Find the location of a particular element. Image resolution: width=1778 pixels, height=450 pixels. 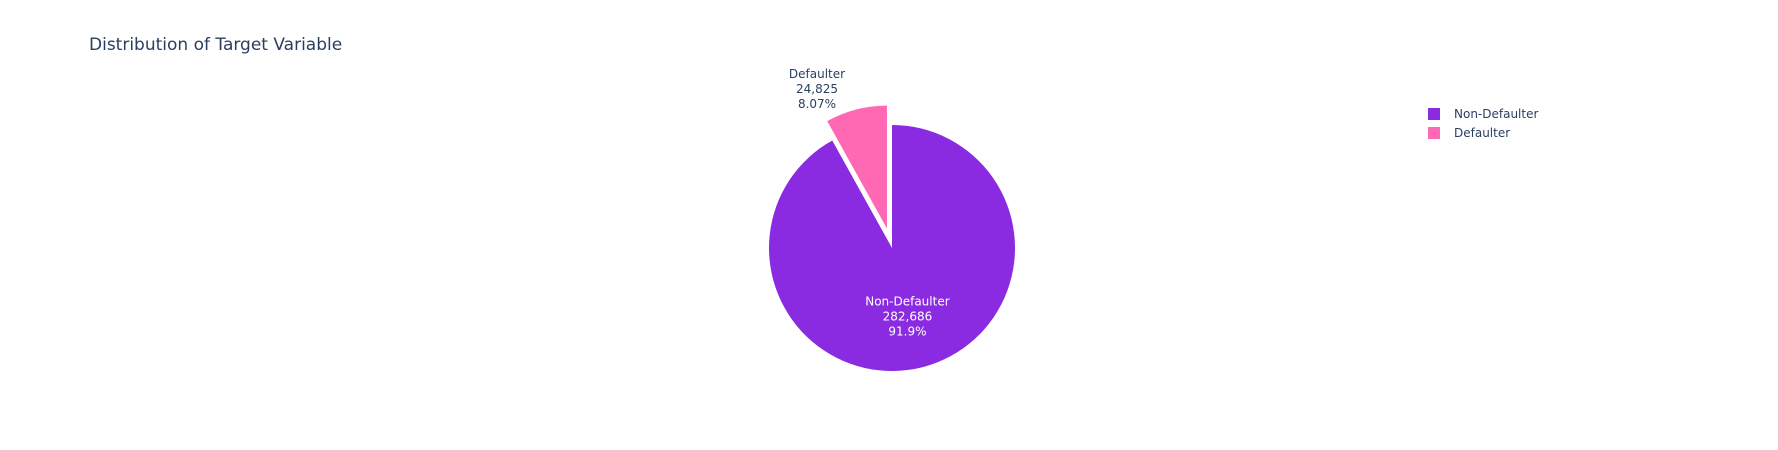

legend-label: Non-Defaulter is located at coordinates (1496, 114).